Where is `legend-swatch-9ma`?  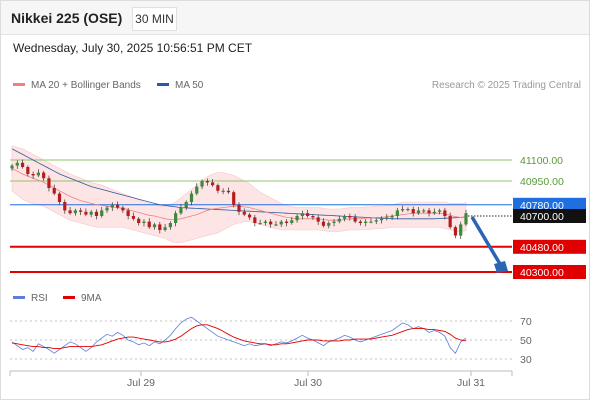 legend-swatch-9ma is located at coordinates (69, 297).